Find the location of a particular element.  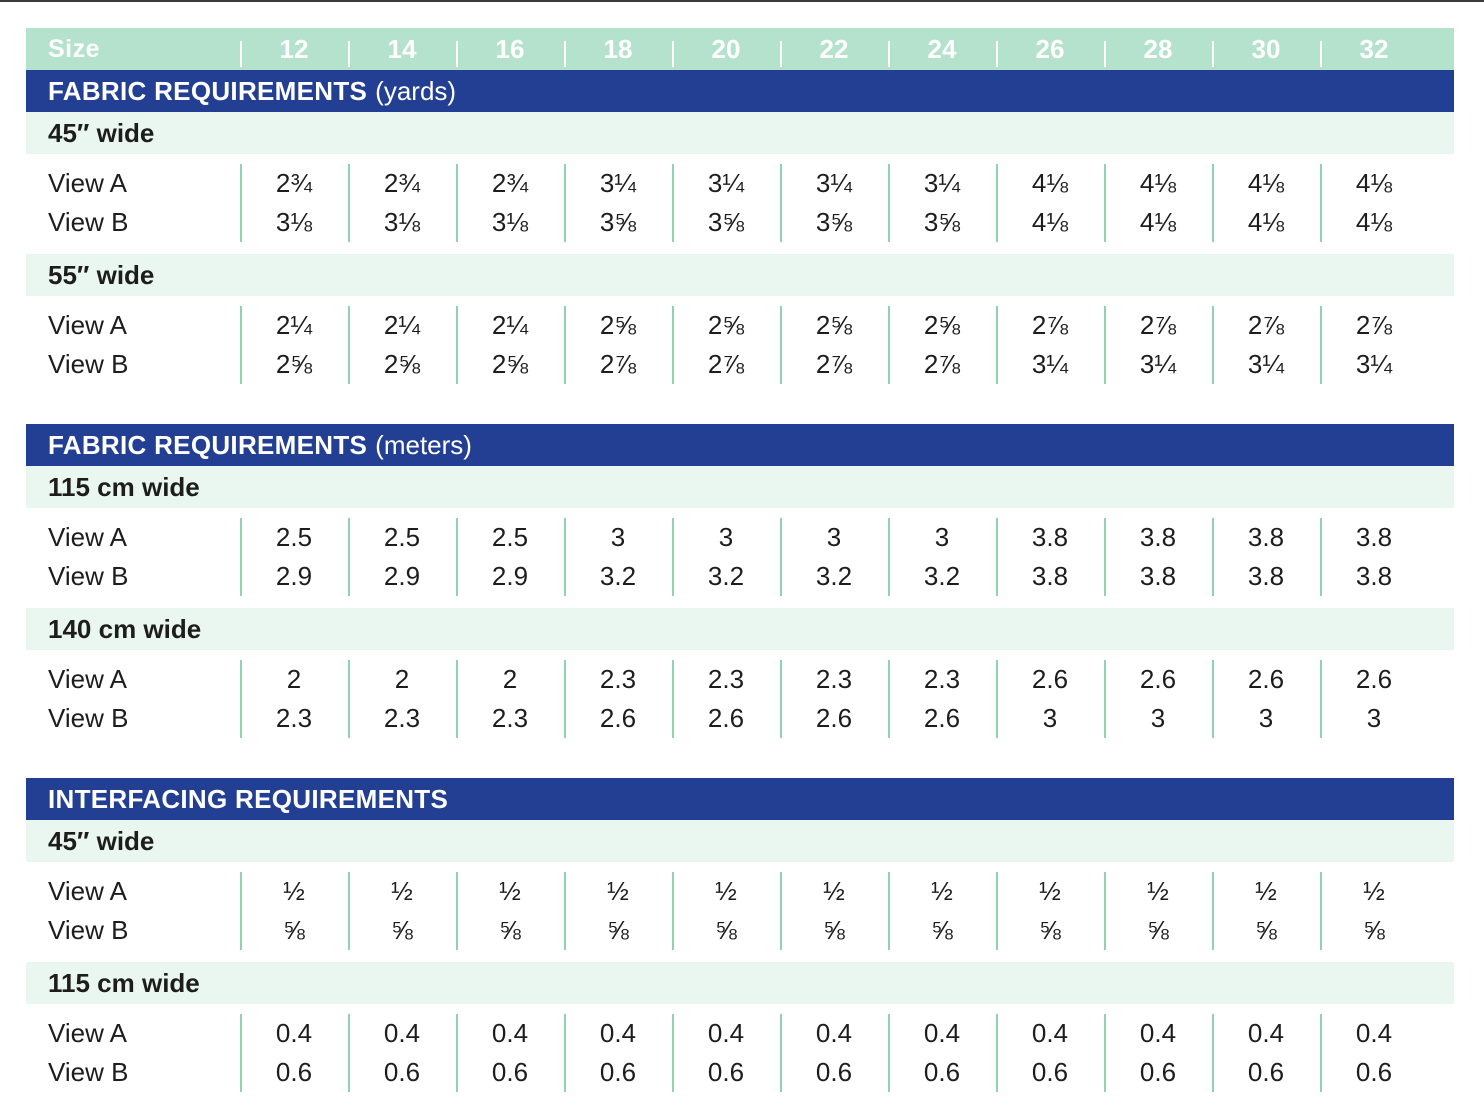

table-row: View A 2¾ 2¾ 2¾ 3¼ 3¼ 3¼ 3¼ 4⅛ 4⅛ 4⅛ 4⅛ is located at coordinates (740, 183).